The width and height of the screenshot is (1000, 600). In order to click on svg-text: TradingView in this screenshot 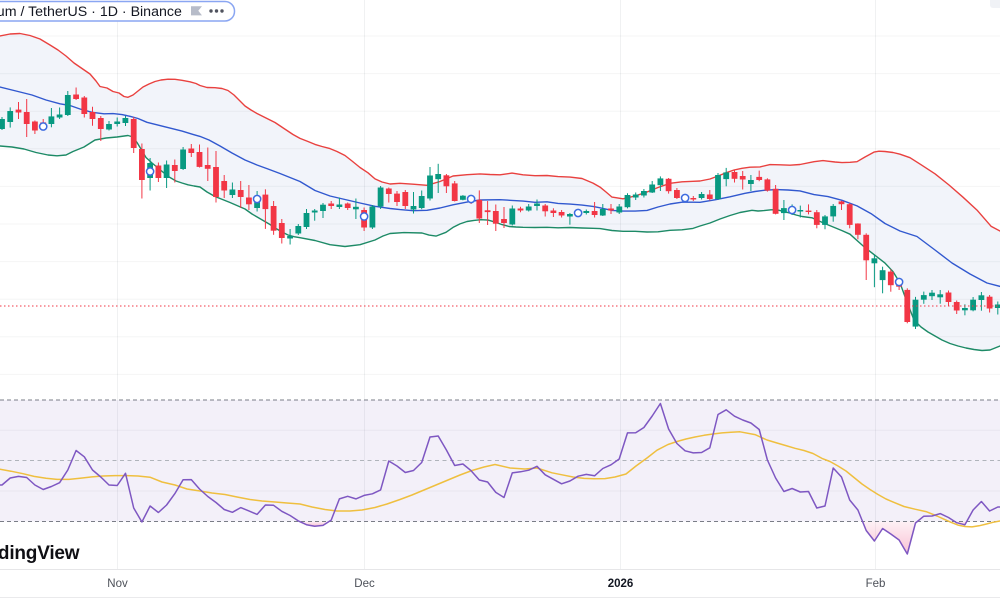, I will do `click(40, 553)`.